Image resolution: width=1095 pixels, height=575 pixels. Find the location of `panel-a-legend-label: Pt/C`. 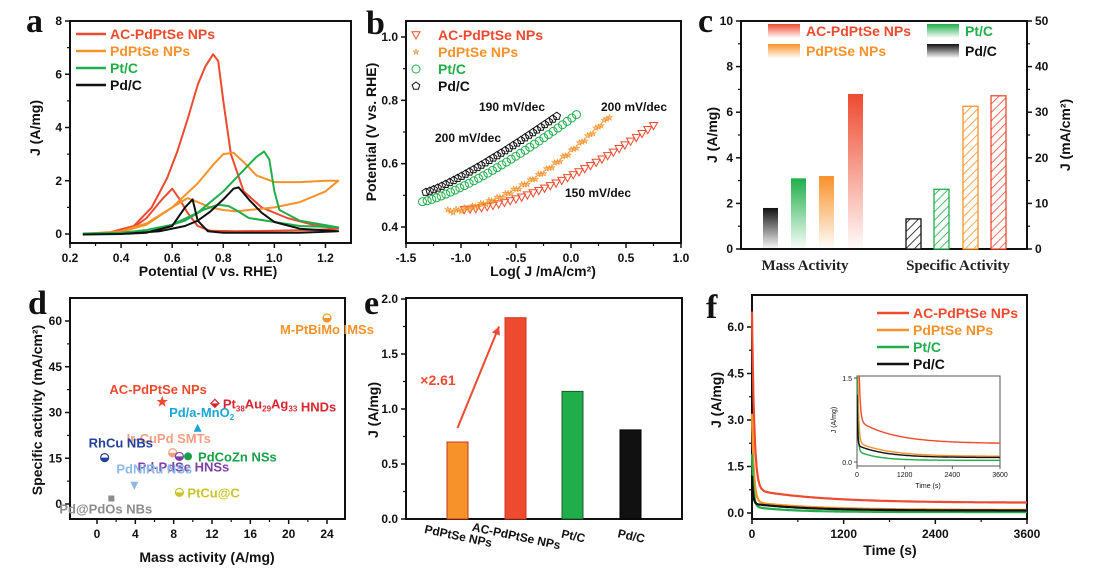

panel-a-legend-label: Pt/C is located at coordinates (124, 68).